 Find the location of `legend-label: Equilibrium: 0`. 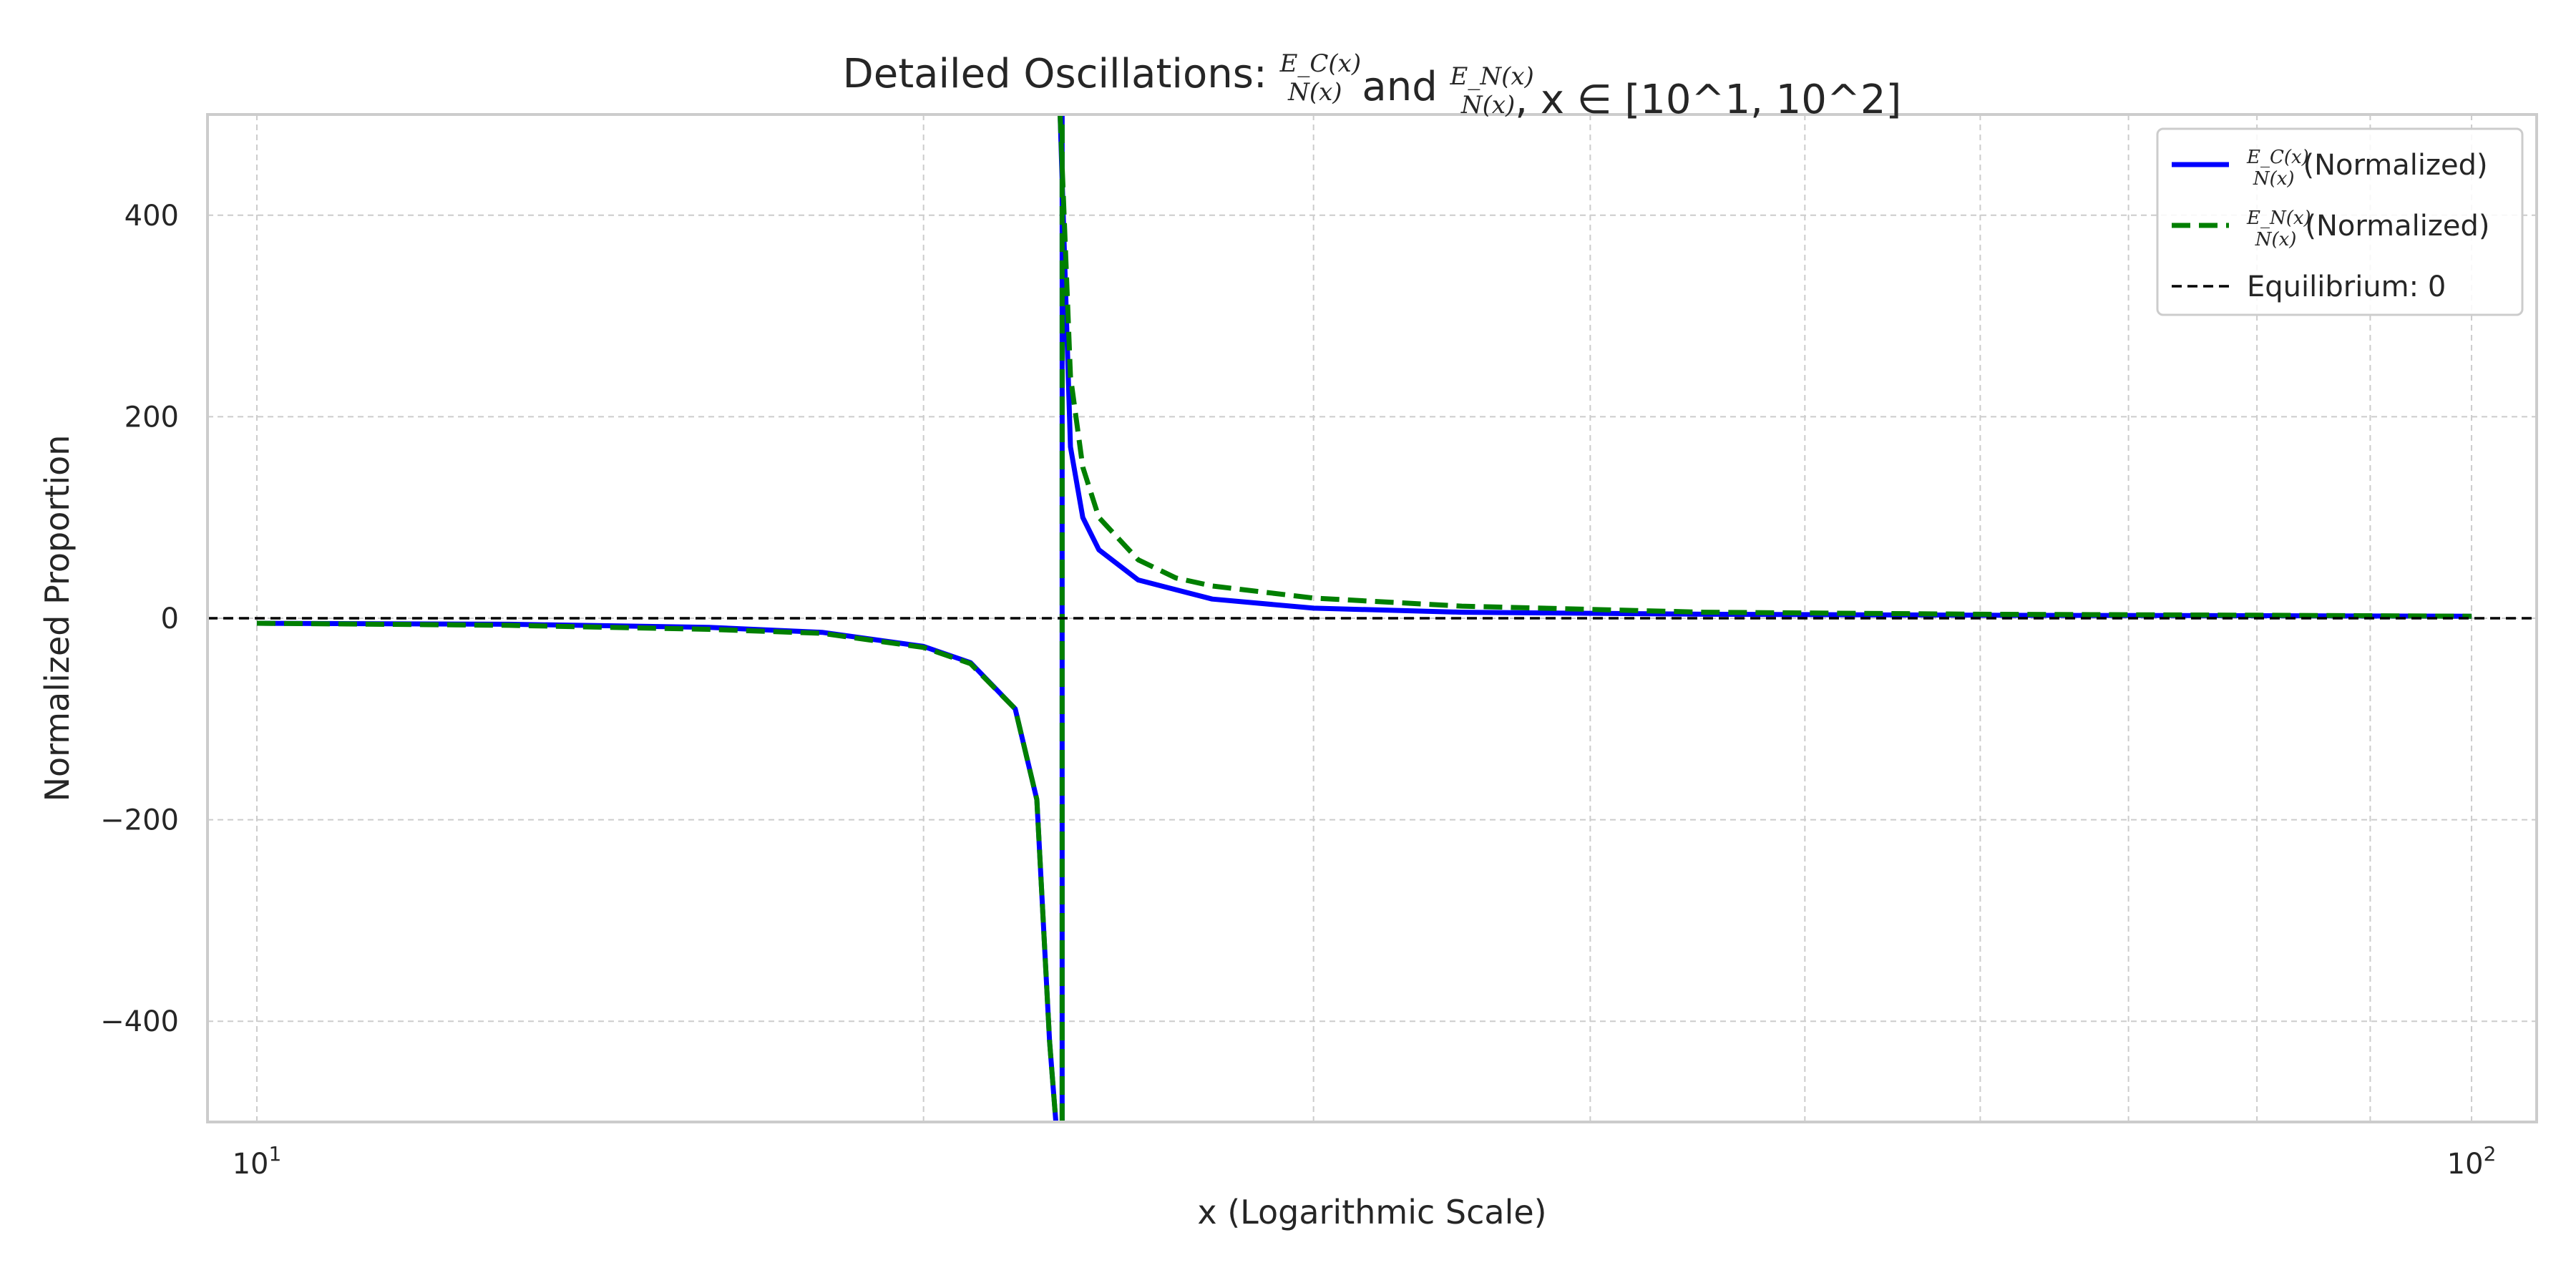

legend-label: Equilibrium: 0 is located at coordinates (2346, 286).